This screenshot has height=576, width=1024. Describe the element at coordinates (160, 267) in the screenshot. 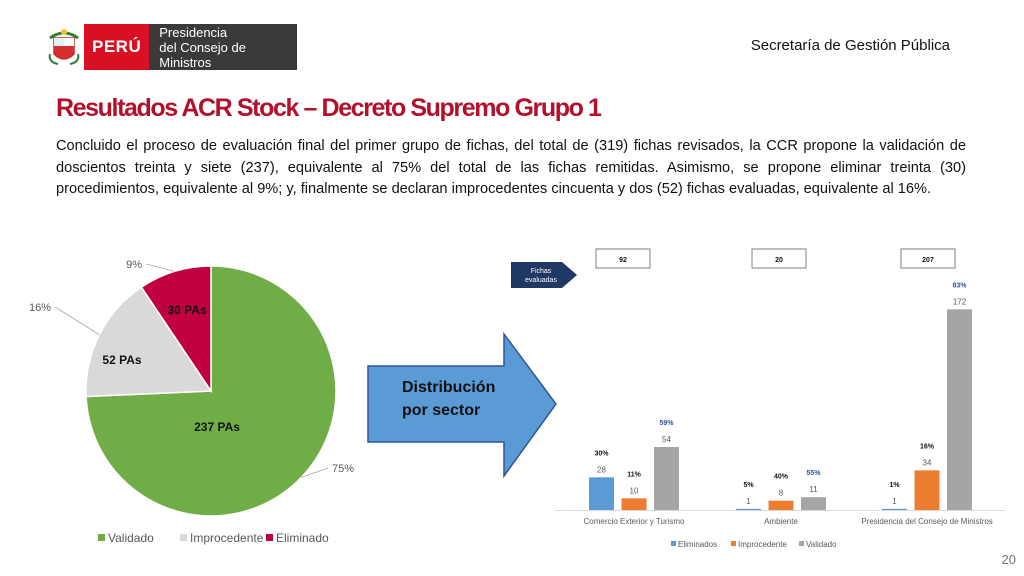

I see `pie-leader-eliminado` at that location.